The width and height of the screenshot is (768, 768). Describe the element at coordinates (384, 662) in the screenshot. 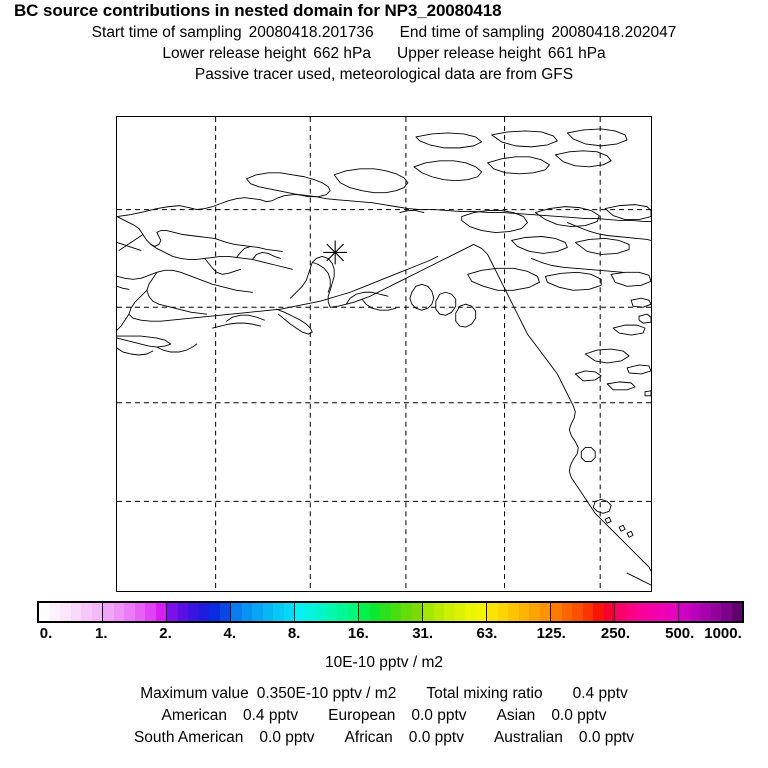

I see `colorbar-unit-label: 10E-10 pptv / m2` at that location.